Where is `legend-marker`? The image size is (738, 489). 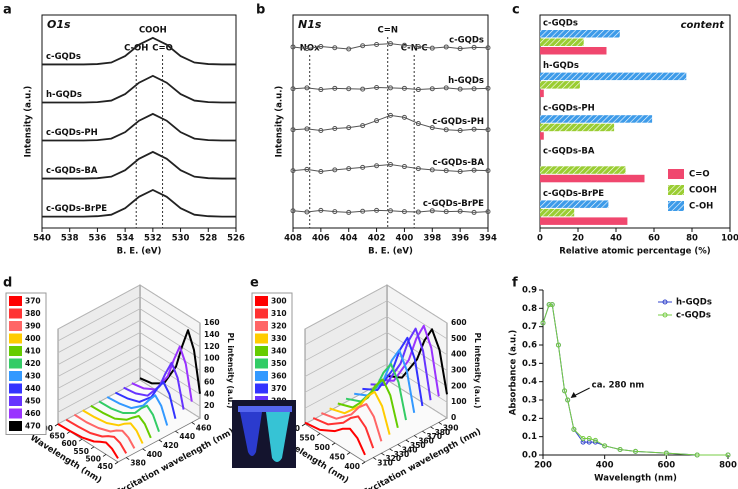 legend-marker is located at coordinates (665, 315).